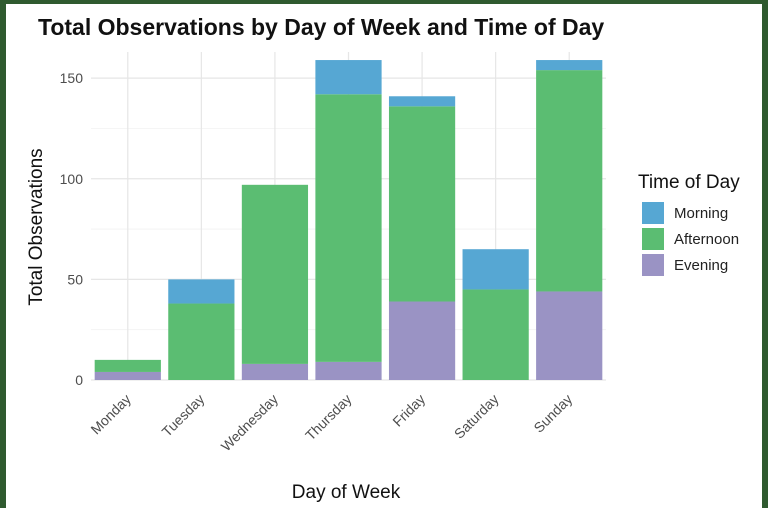 The width and height of the screenshot is (768, 508). Describe the element at coordinates (127, 375) in the screenshot. I see `bar-monday-evening` at that location.